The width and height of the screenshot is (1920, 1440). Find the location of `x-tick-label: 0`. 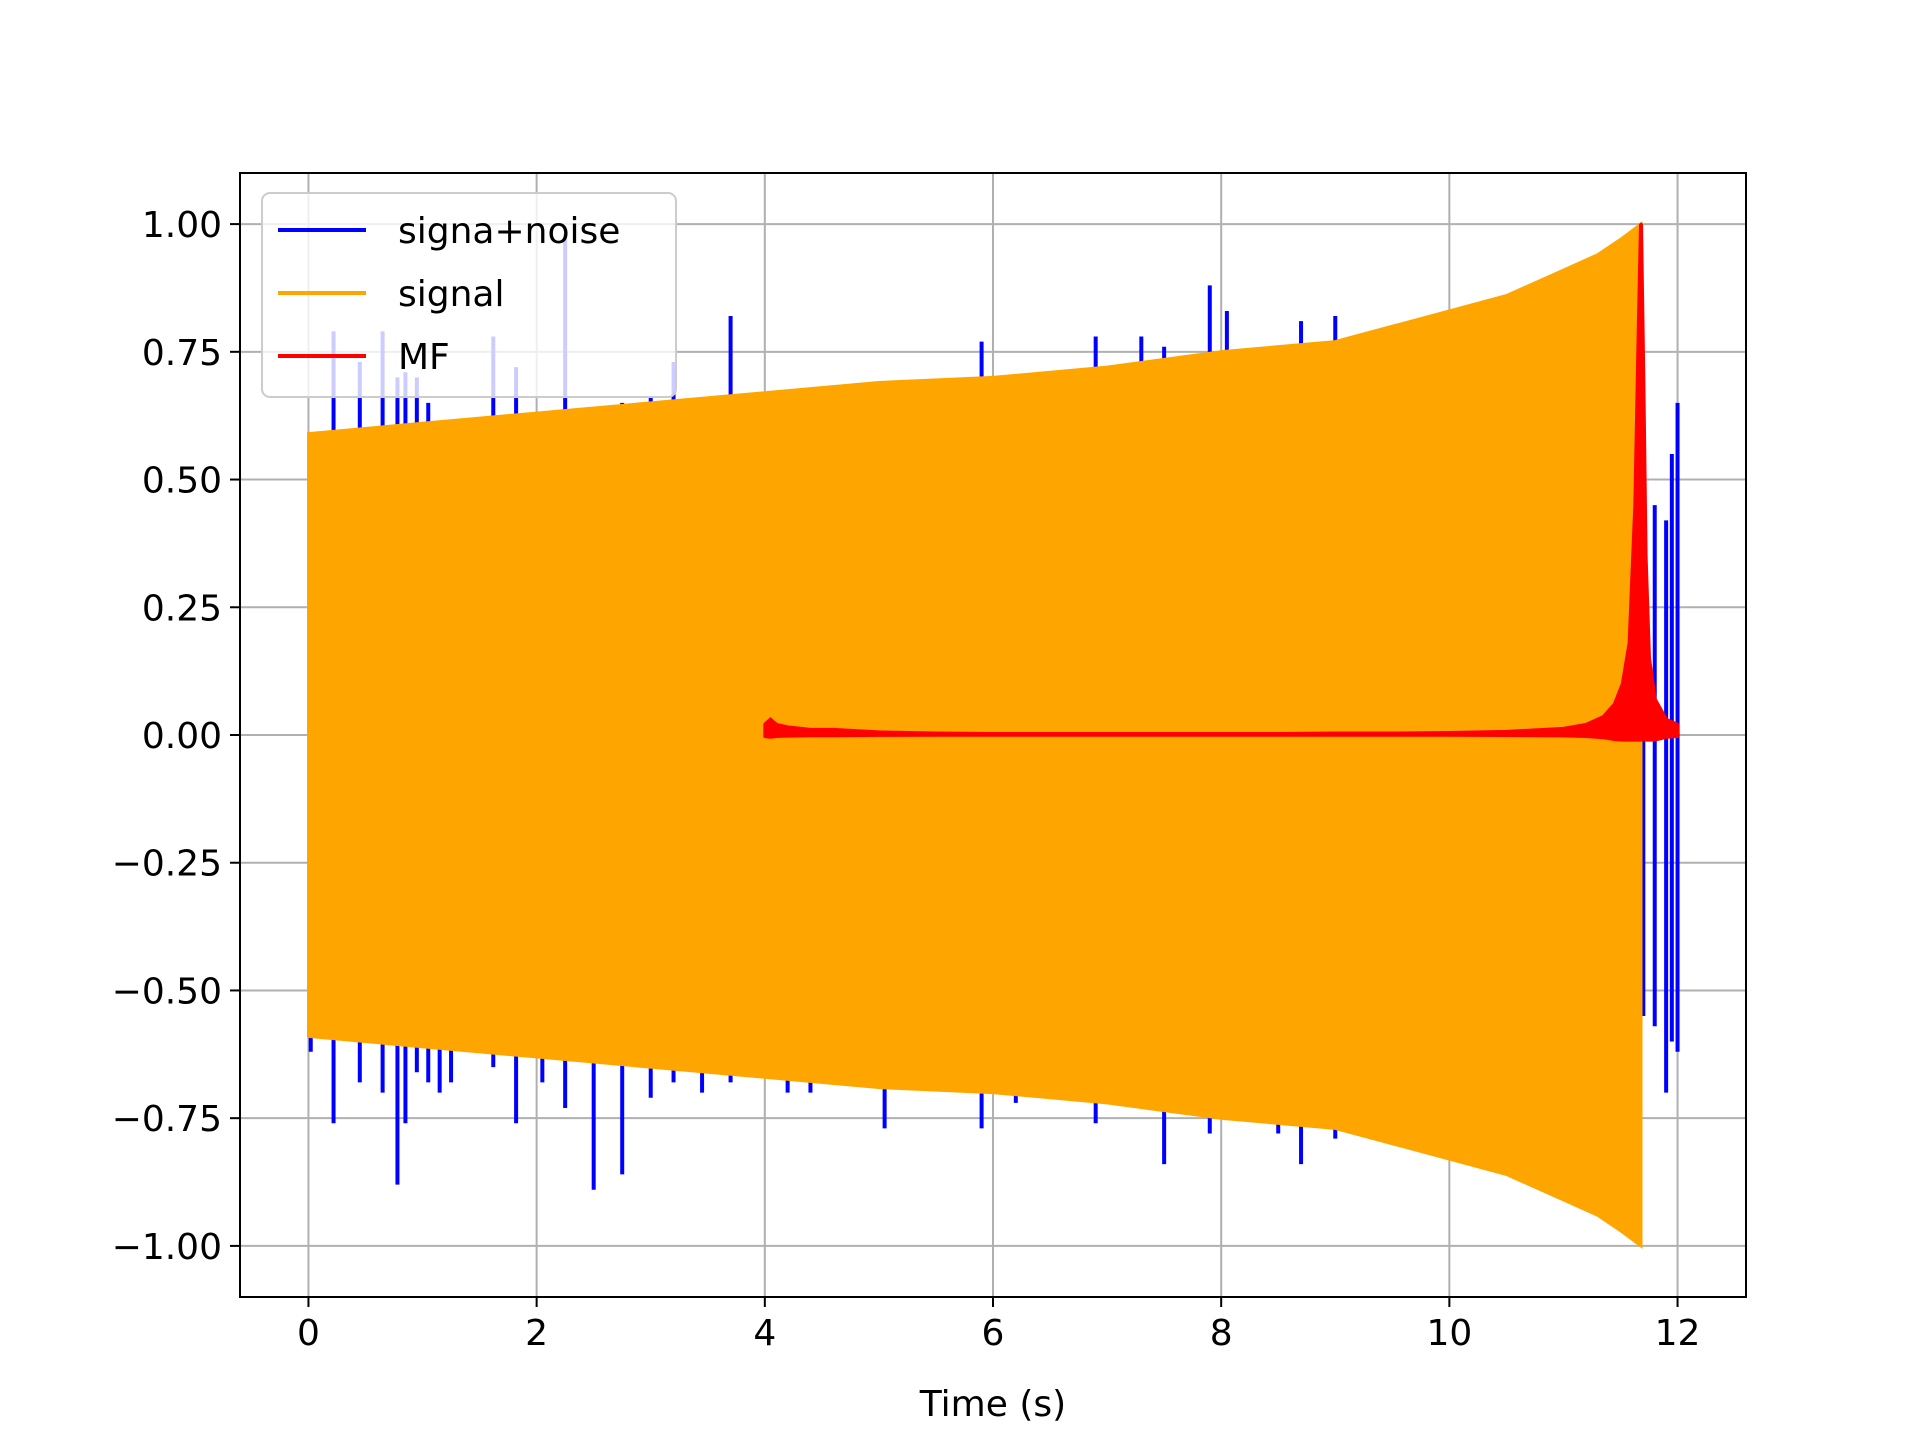

x-tick-label: 0 is located at coordinates (308, 1333).